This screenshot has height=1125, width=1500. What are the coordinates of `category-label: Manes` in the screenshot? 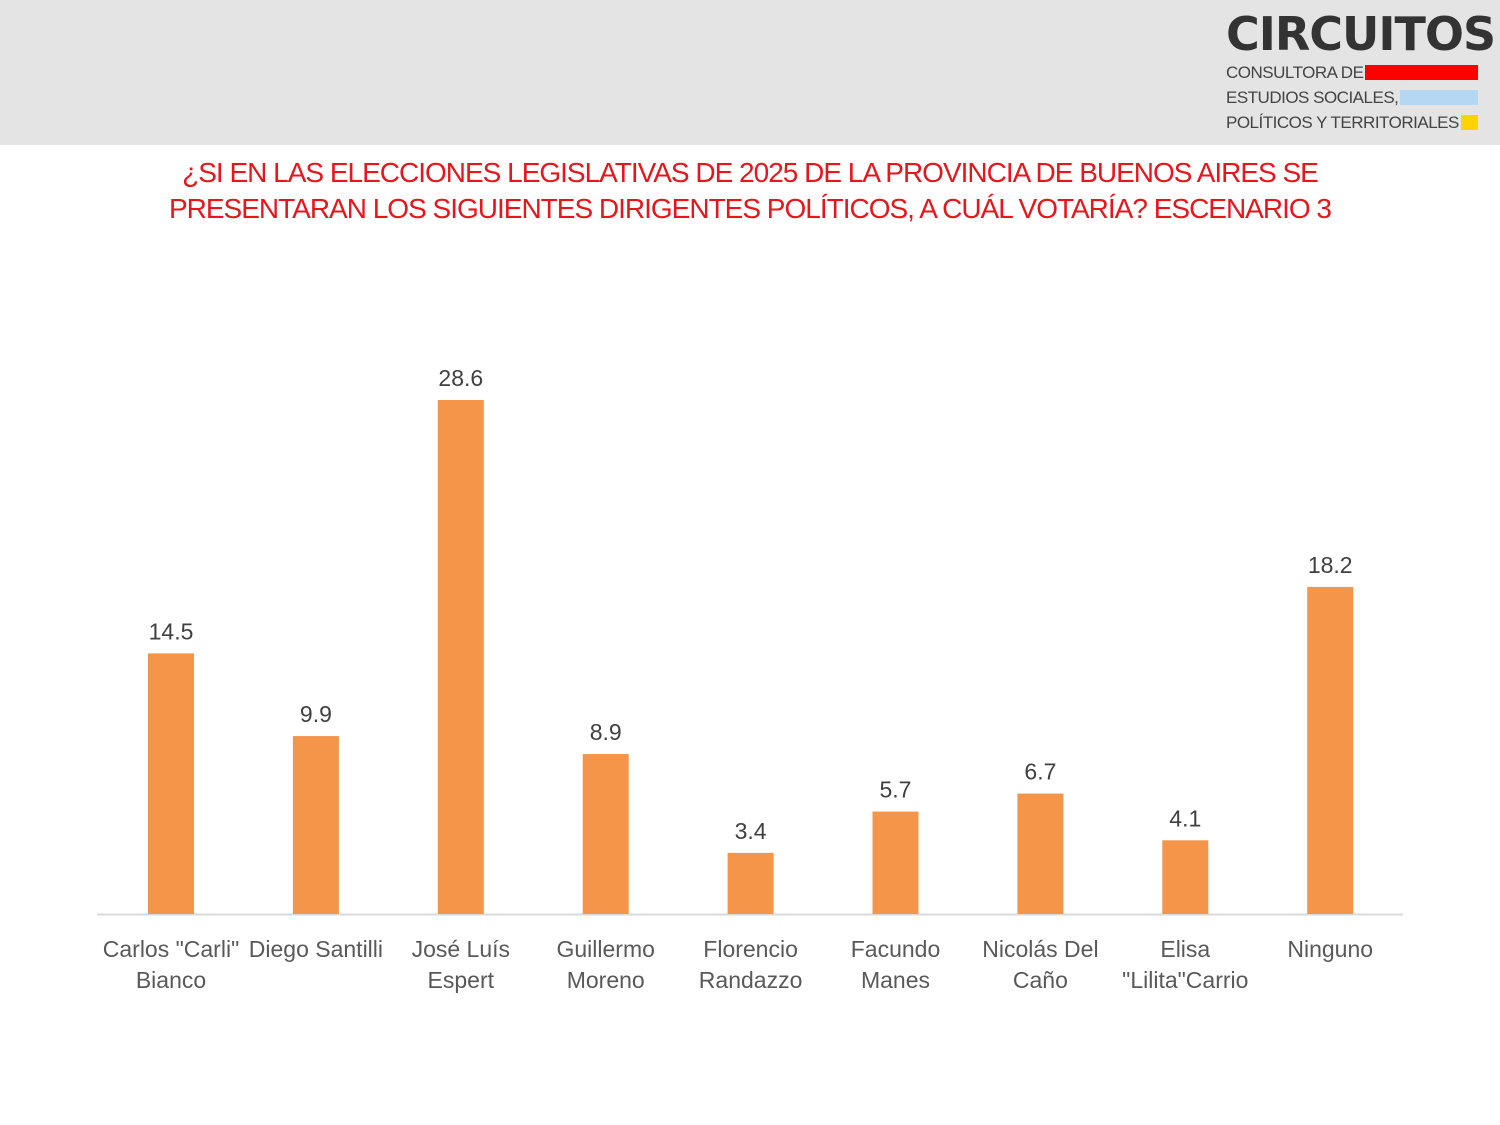 It's located at (895, 980).